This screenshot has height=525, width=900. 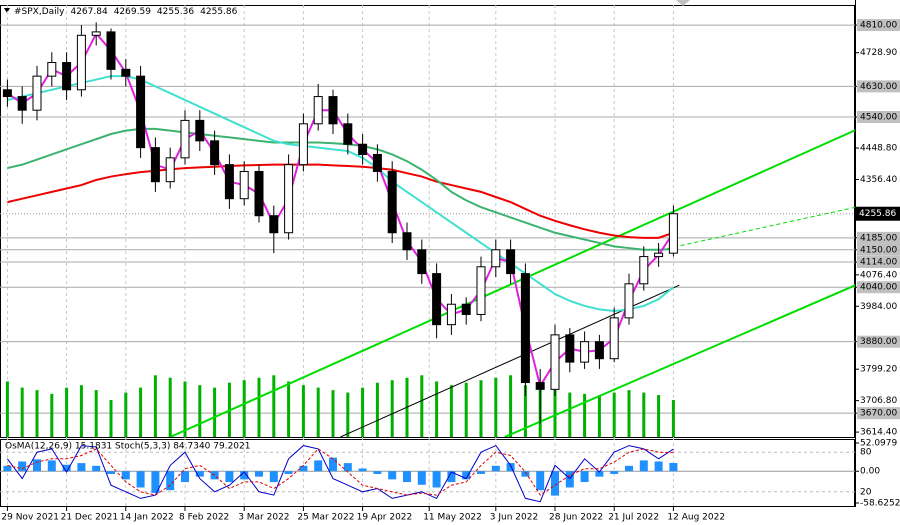 What do you see at coordinates (7, 10) in the screenshot?
I see `menu-triangle` at bounding box center [7, 10].